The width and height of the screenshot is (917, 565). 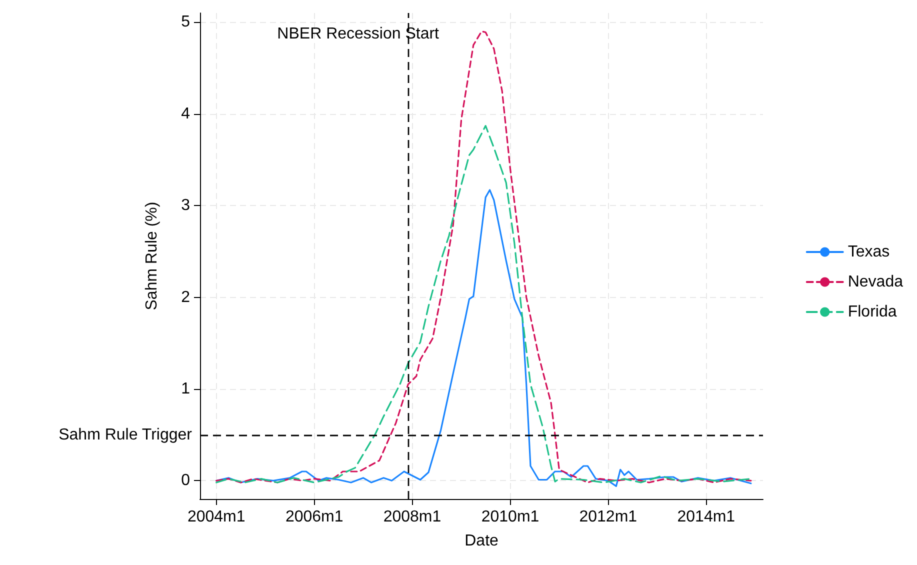 I want to click on x-axis-title: Date, so click(x=481, y=541).